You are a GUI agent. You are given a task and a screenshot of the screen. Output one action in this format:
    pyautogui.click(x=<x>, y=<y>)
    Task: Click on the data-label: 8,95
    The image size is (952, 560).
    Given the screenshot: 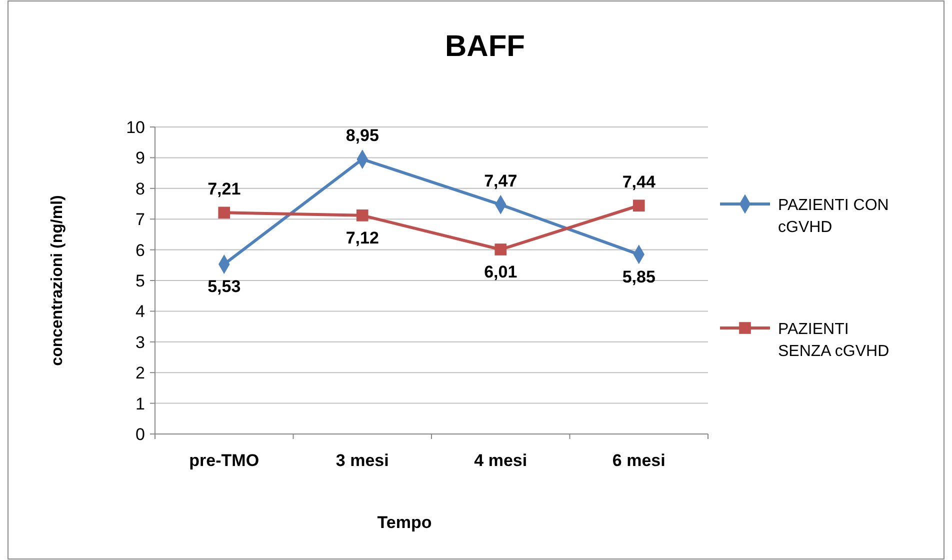 What is the action you would take?
    pyautogui.click(x=362, y=136)
    